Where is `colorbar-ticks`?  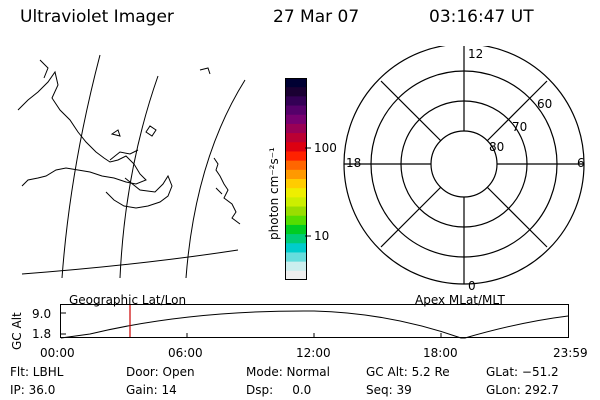 colorbar-ticks is located at coordinates (308, 192).